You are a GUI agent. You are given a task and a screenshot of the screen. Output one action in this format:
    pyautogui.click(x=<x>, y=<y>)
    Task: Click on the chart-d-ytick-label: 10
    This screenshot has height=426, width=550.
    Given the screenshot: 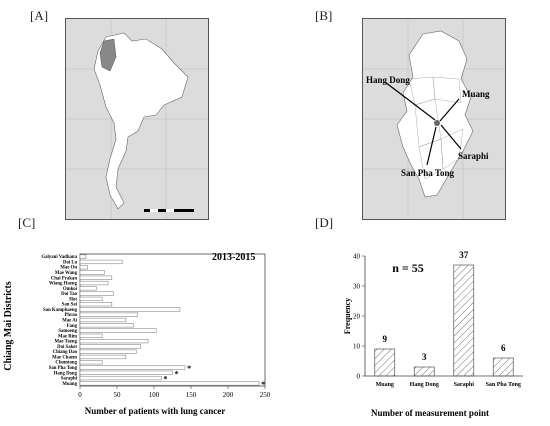 What is the action you would take?
    pyautogui.click(x=357, y=347)
    